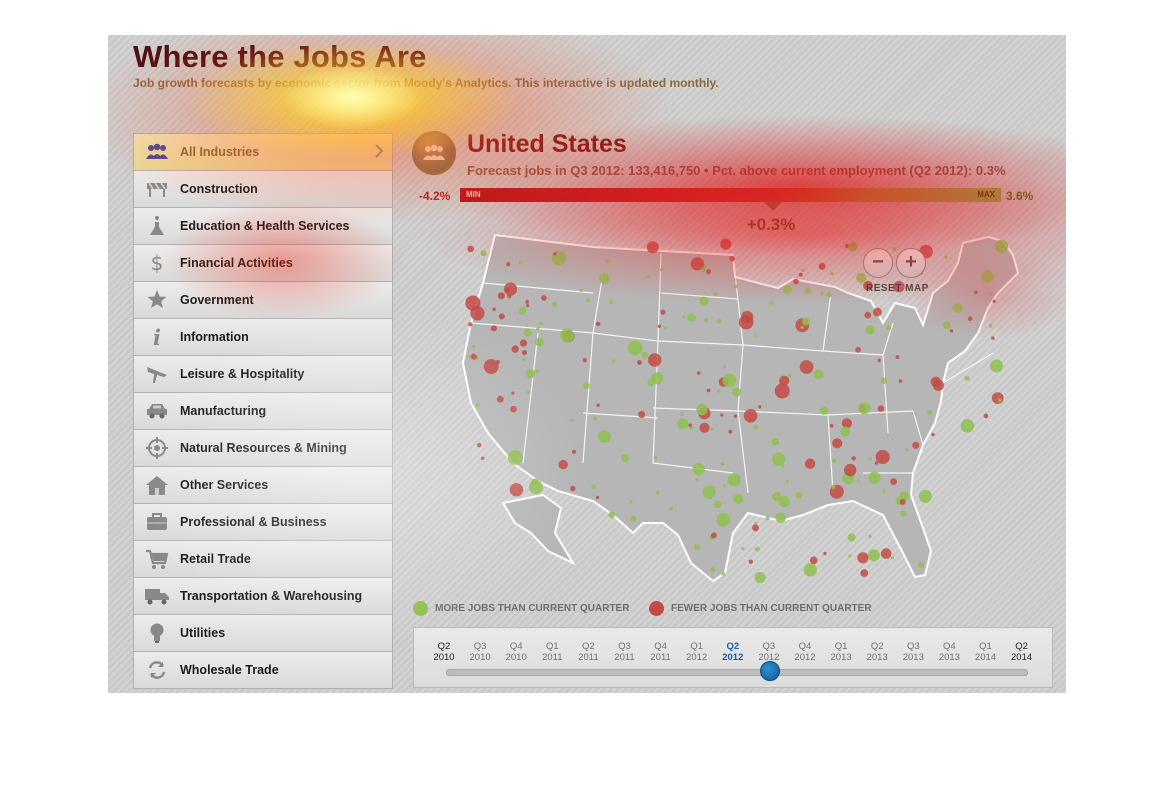 The image size is (1174, 788). What do you see at coordinates (911, 263) in the screenshot?
I see `zoom-in-button: +` at bounding box center [911, 263].